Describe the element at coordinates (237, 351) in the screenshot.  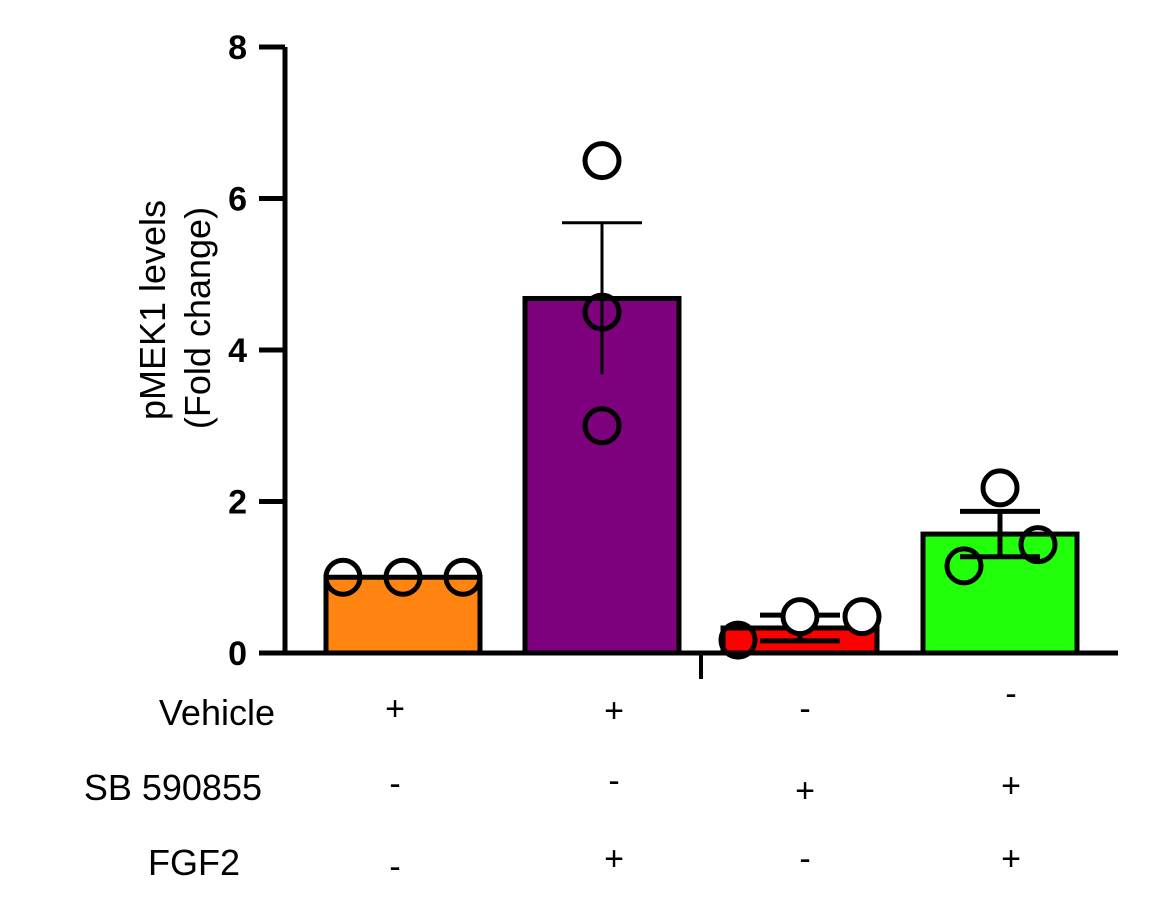
I see `y-tick-label: 4` at that location.